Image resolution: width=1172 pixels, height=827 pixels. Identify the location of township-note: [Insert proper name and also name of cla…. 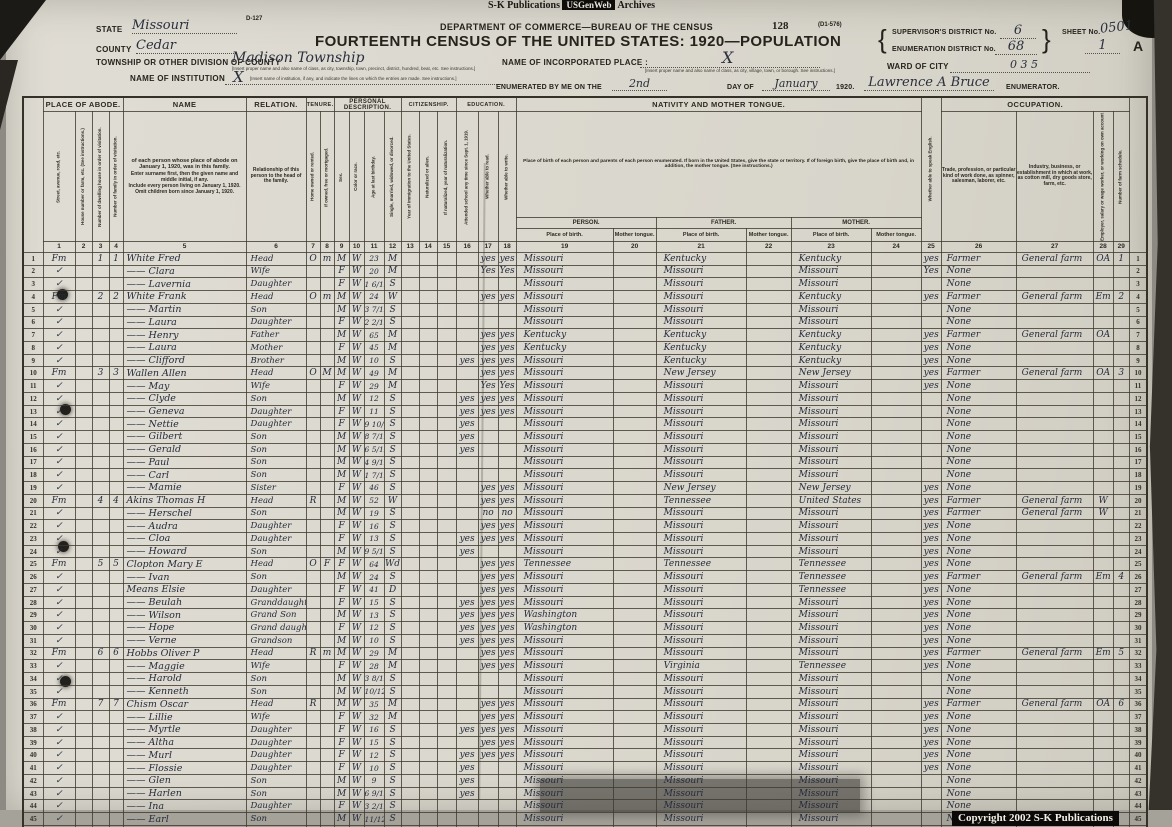
(354, 68).